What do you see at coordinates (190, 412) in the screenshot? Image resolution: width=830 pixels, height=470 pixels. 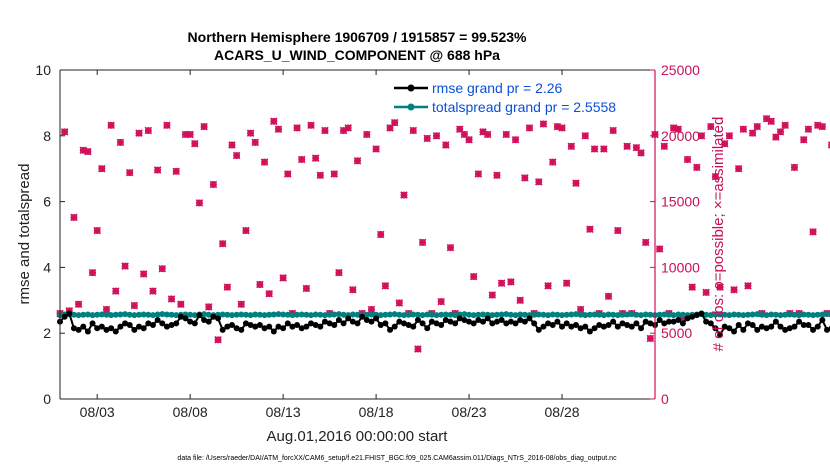 I see `x-tick-label: 08/08` at bounding box center [190, 412].